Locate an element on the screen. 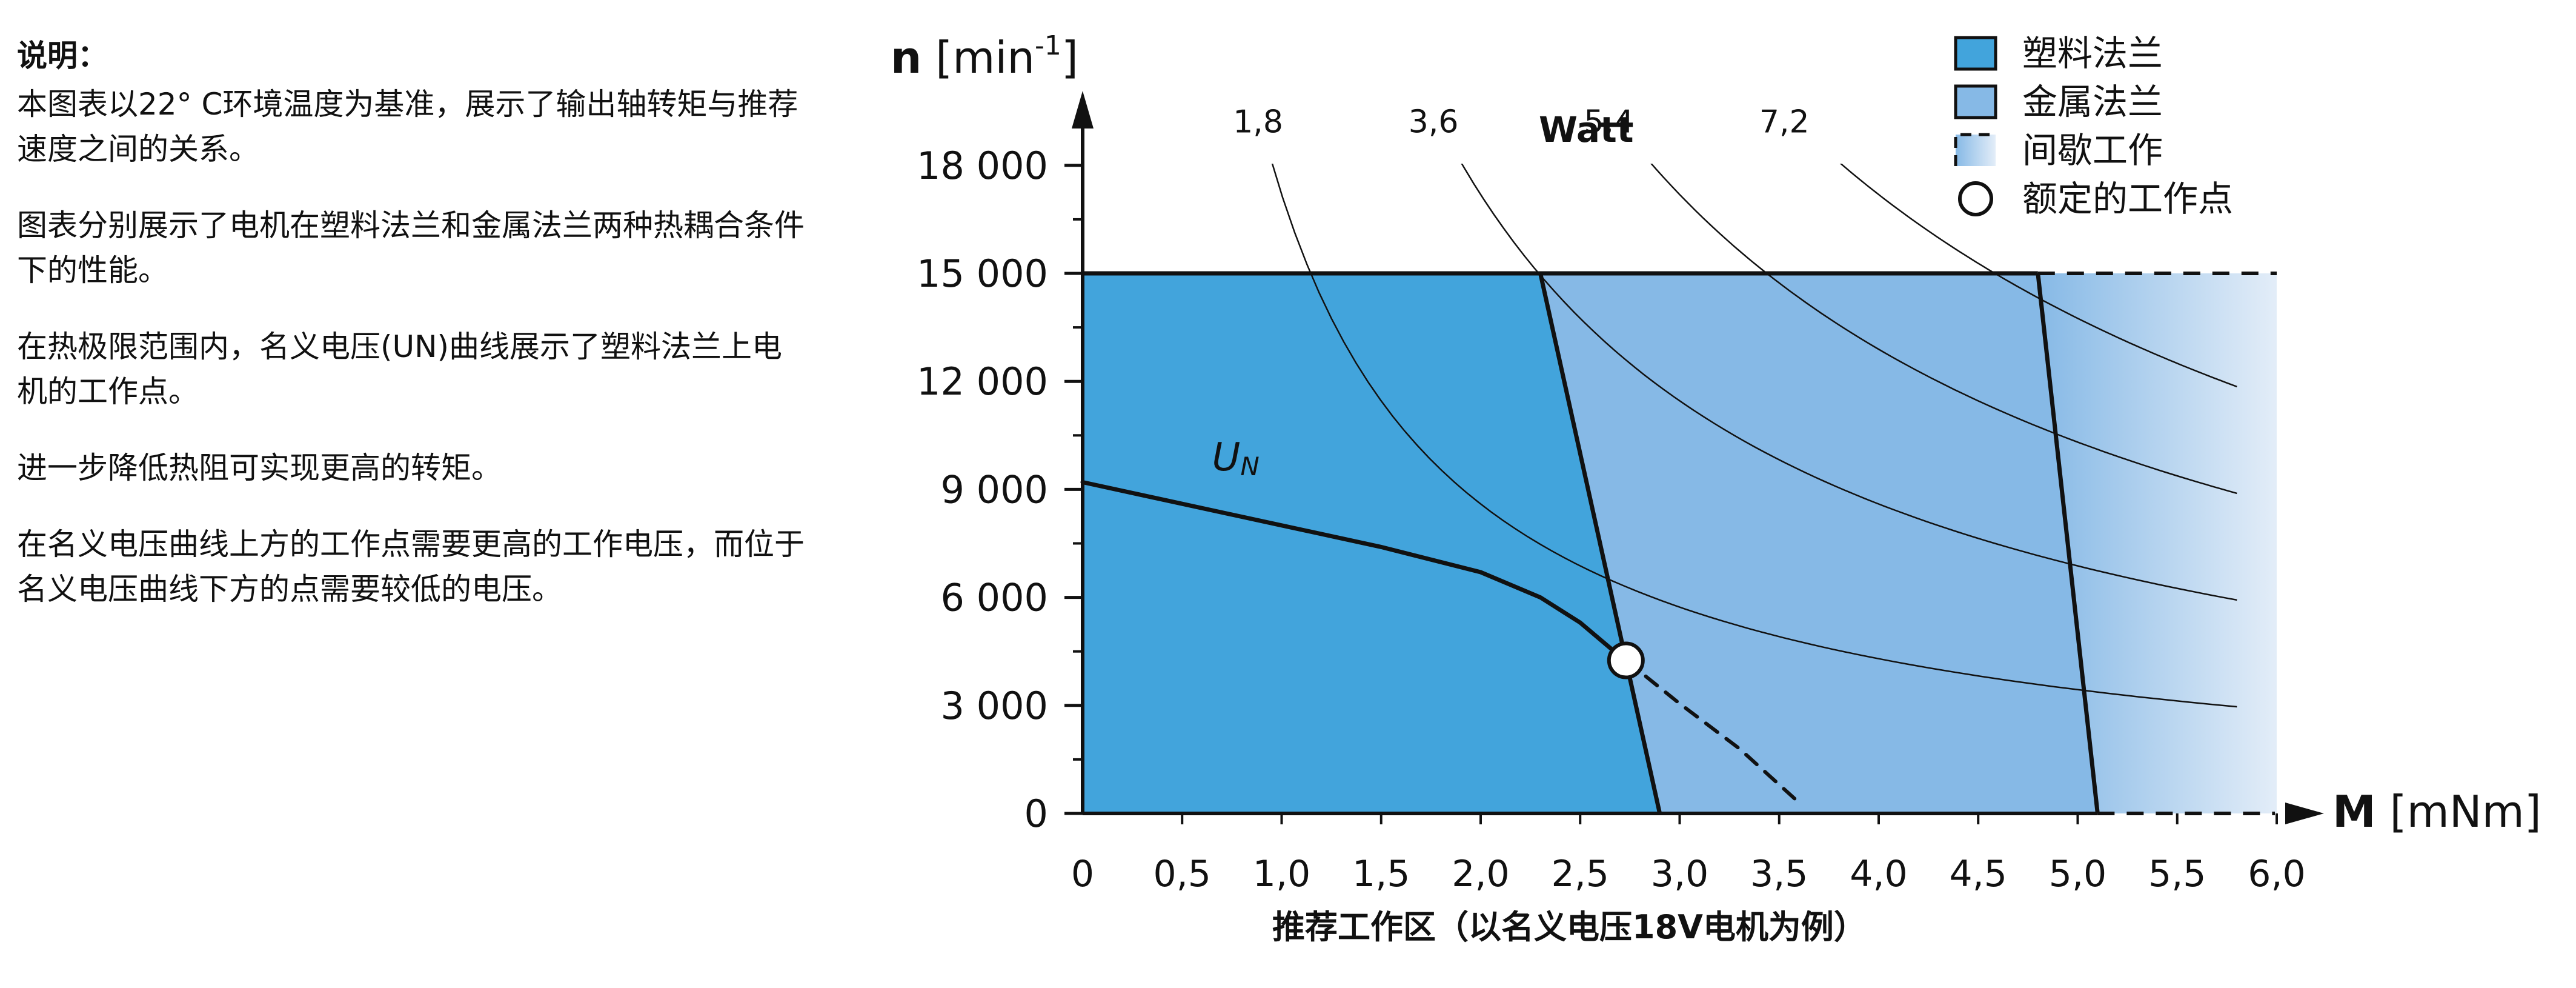 Image resolution: width=2576 pixels, height=988 pixels. y-tick-label: 12 000 is located at coordinates (983, 382).